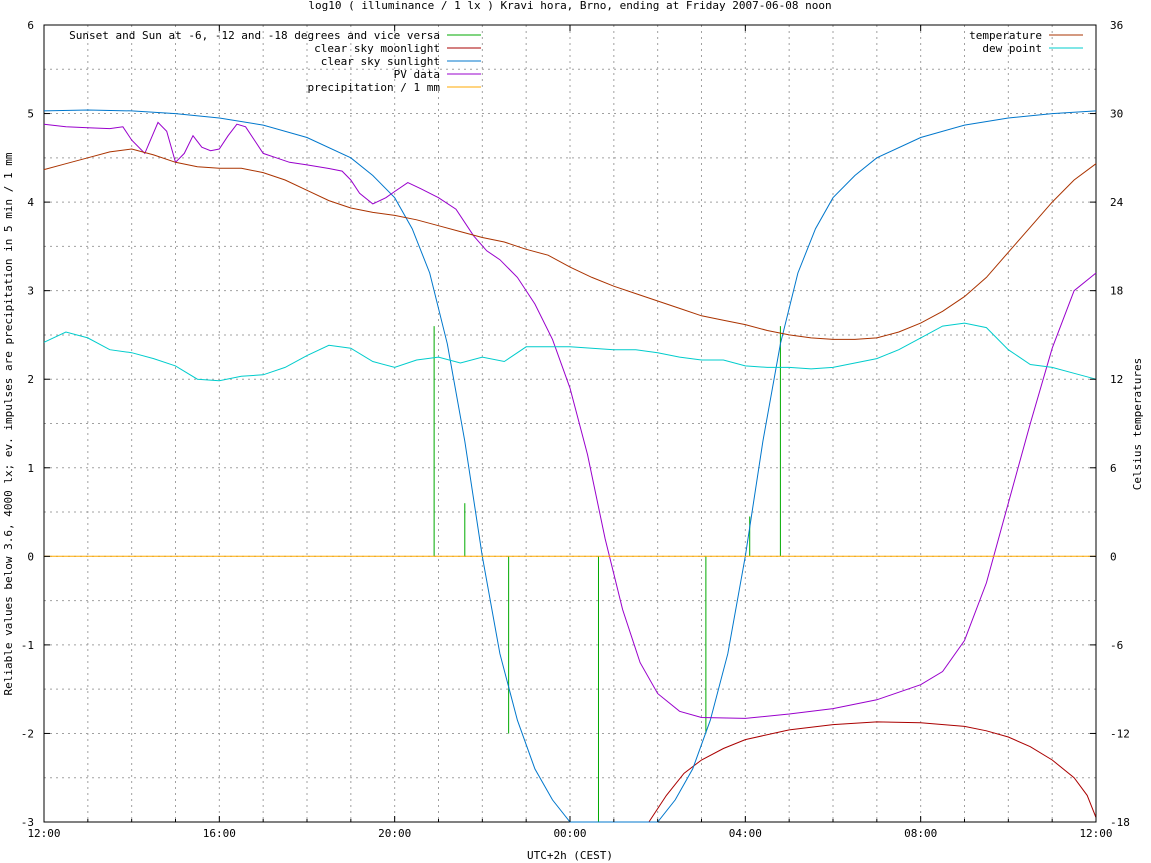  I want to click on y-tick-label: 5, so click(30, 114).